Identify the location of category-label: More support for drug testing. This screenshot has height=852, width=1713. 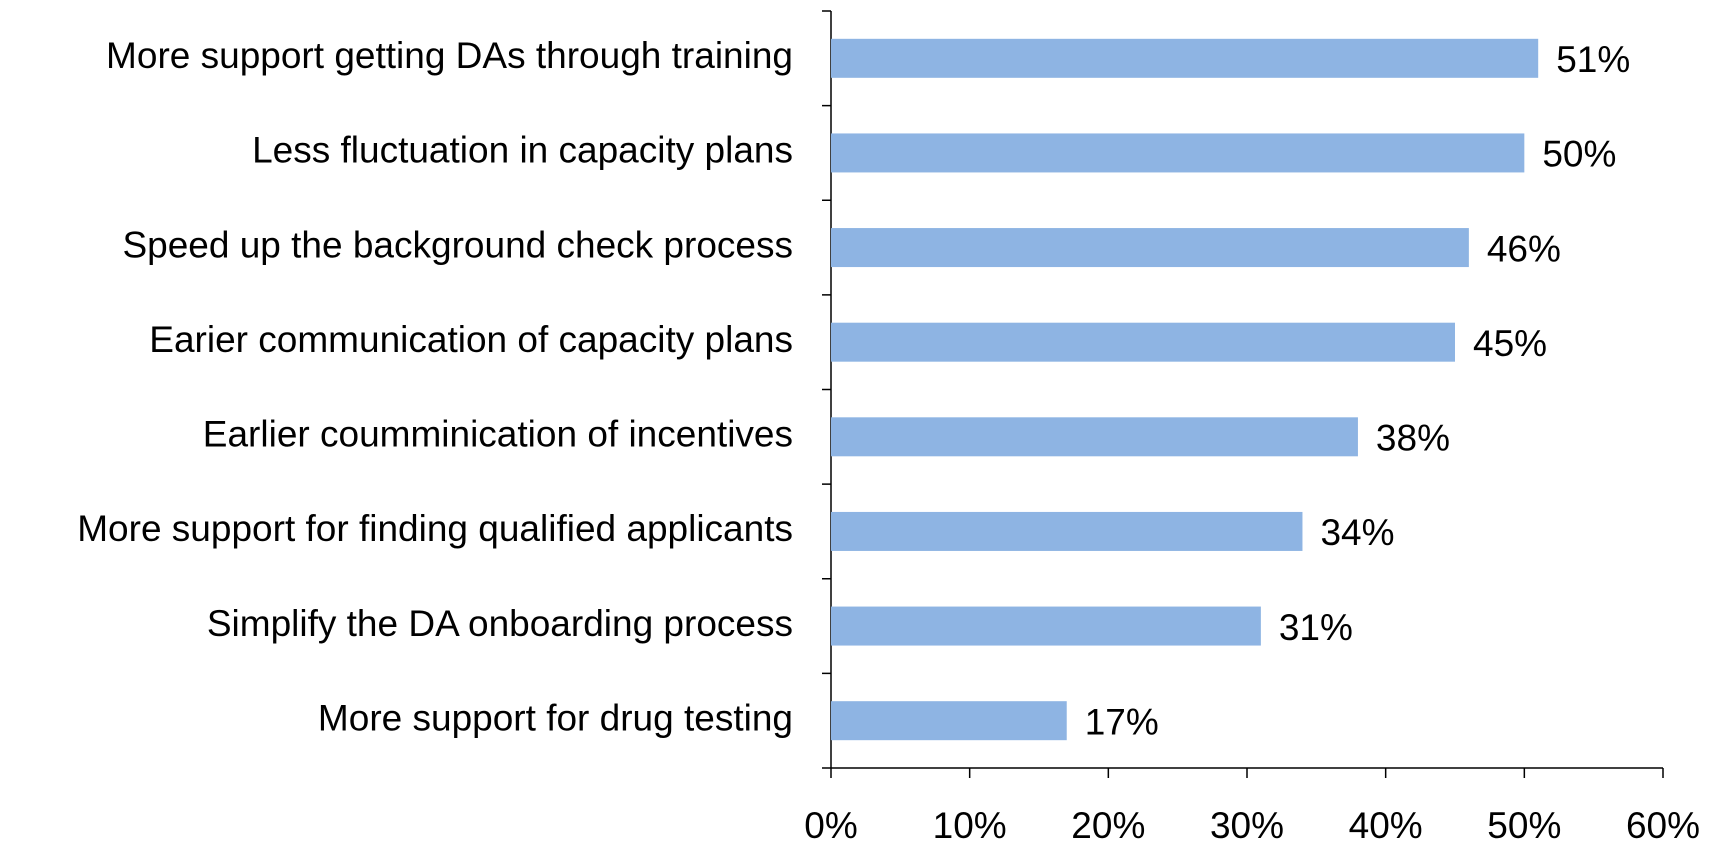
(555, 717).